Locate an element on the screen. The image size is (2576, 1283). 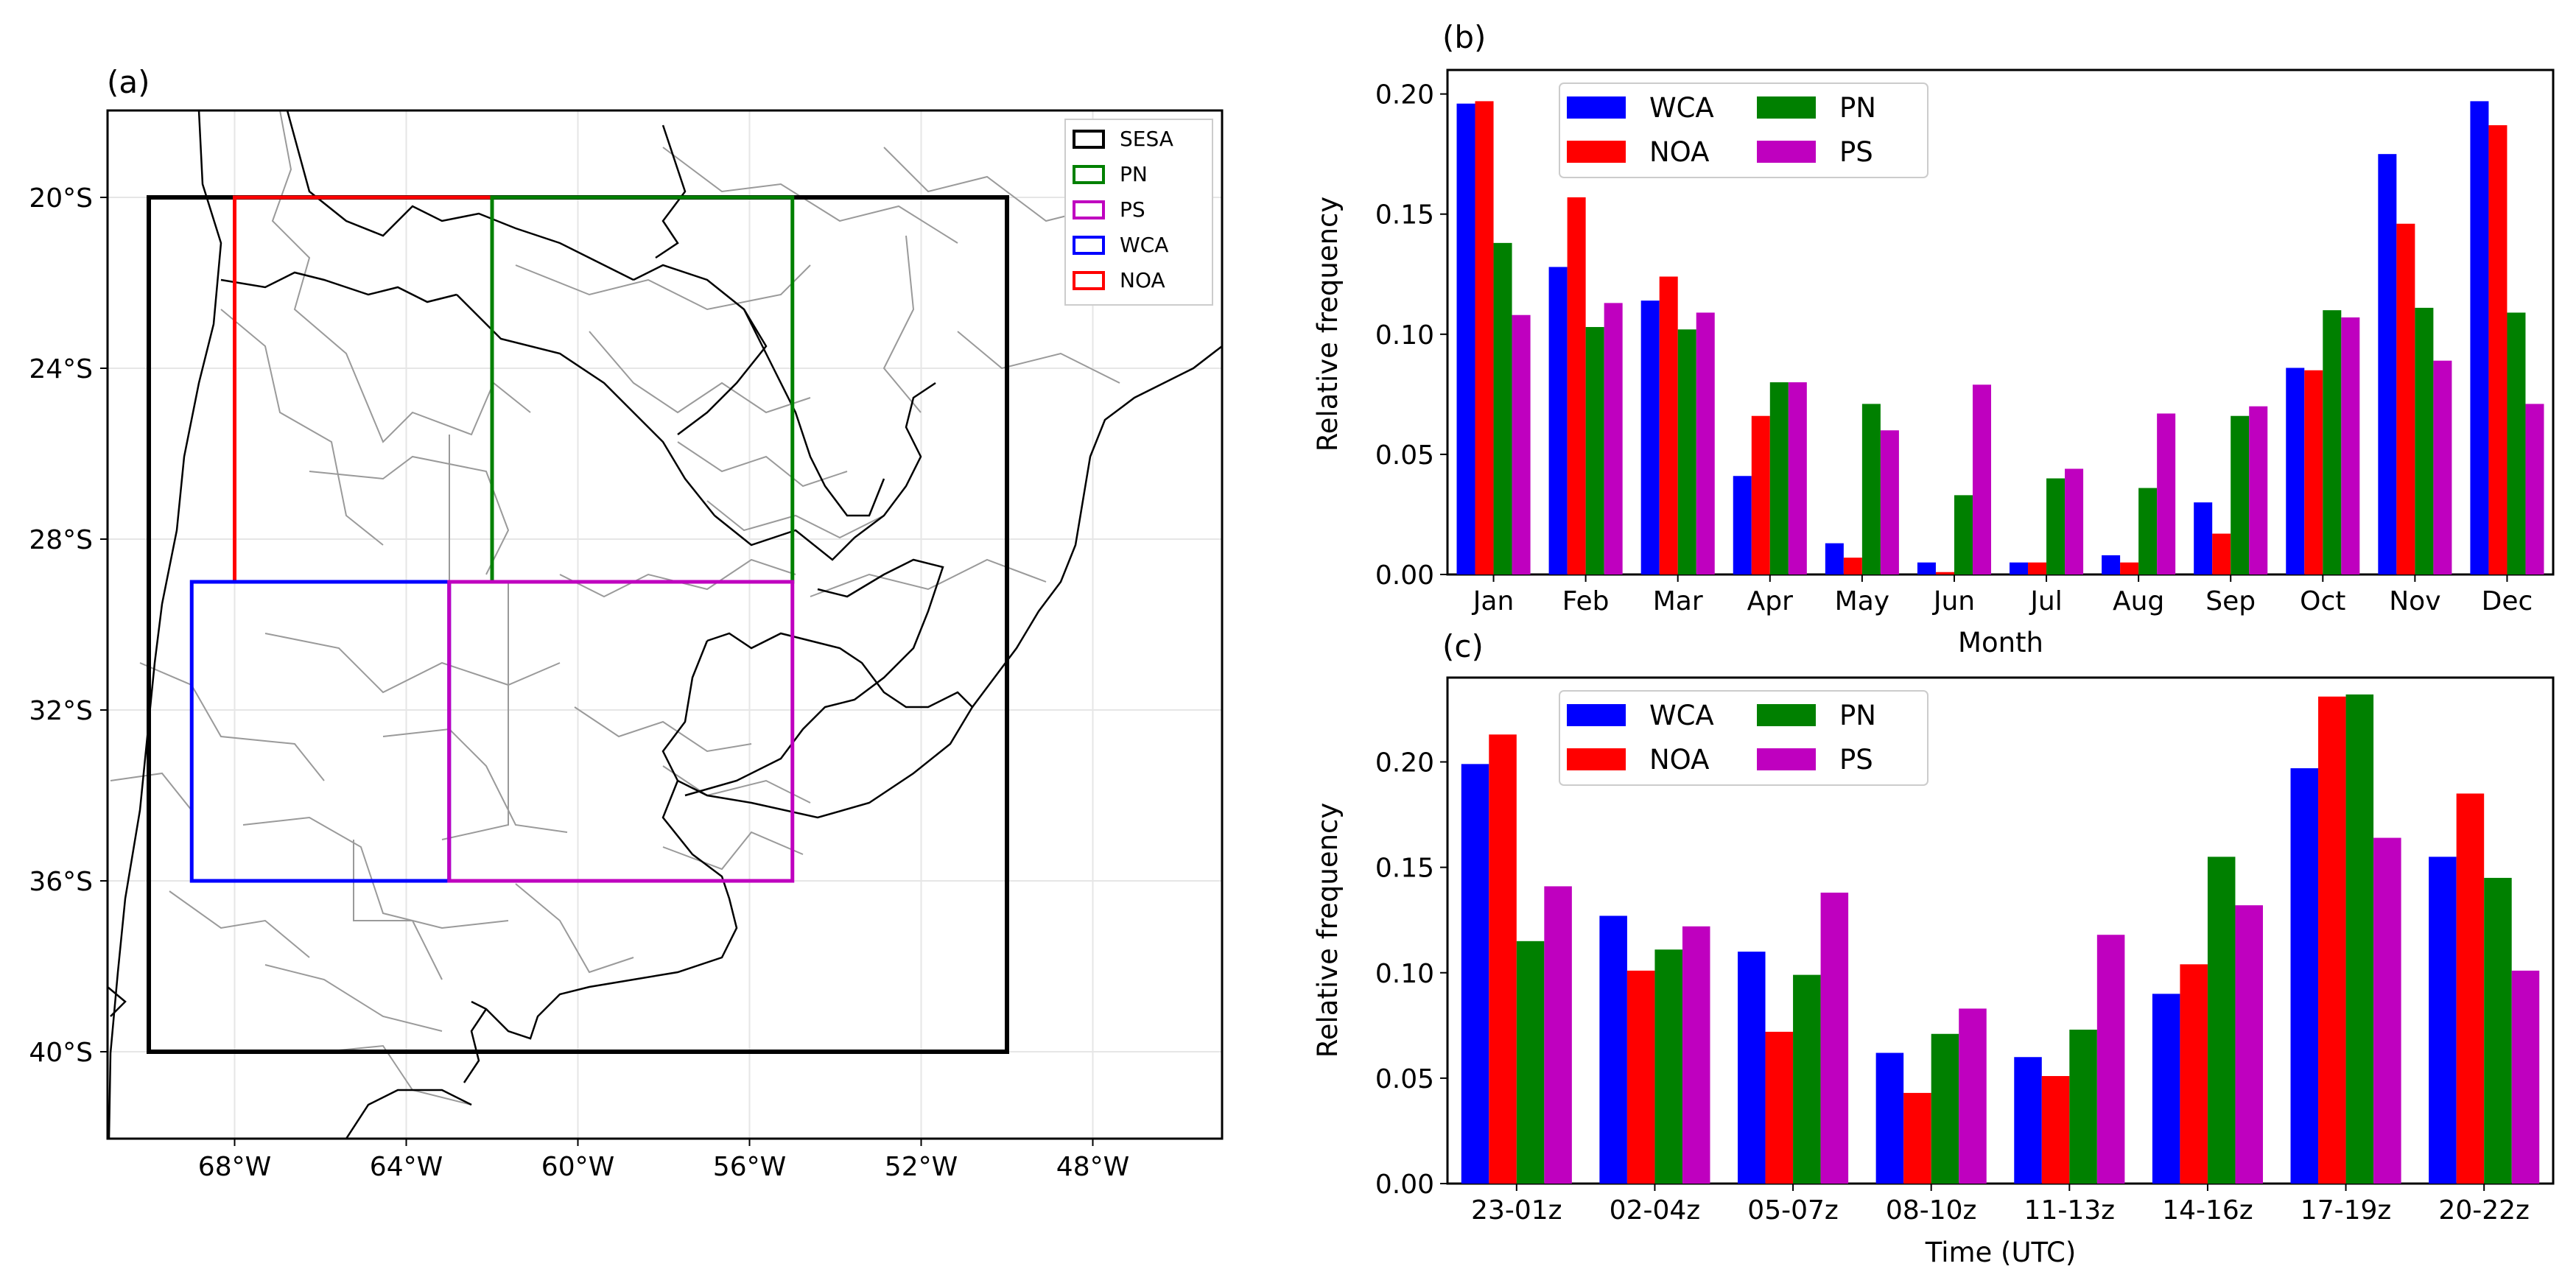
x-tick-label: Nov is located at coordinates (2414, 601).